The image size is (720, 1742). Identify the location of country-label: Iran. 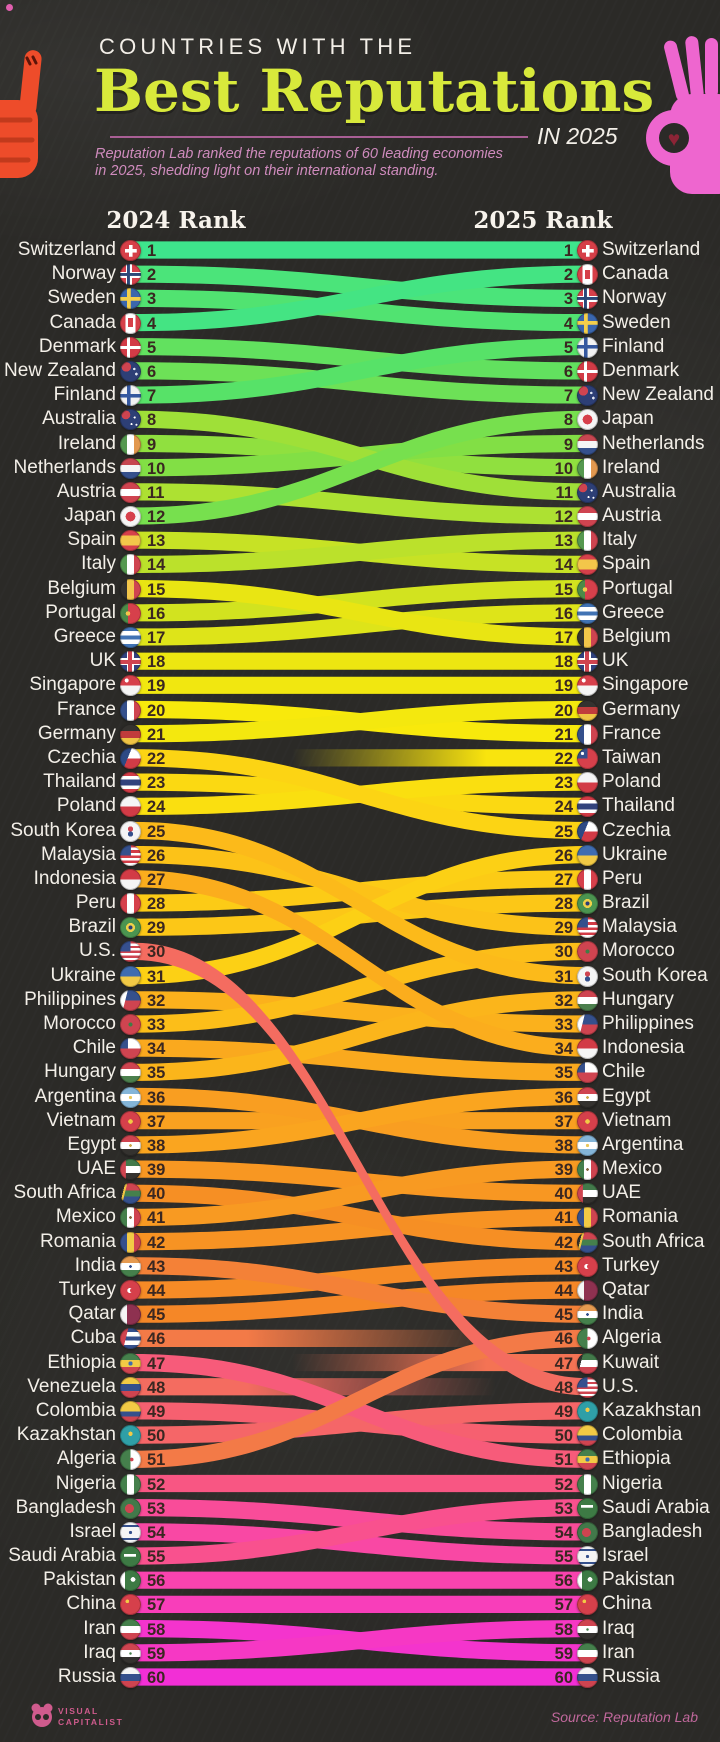
(99, 1628).